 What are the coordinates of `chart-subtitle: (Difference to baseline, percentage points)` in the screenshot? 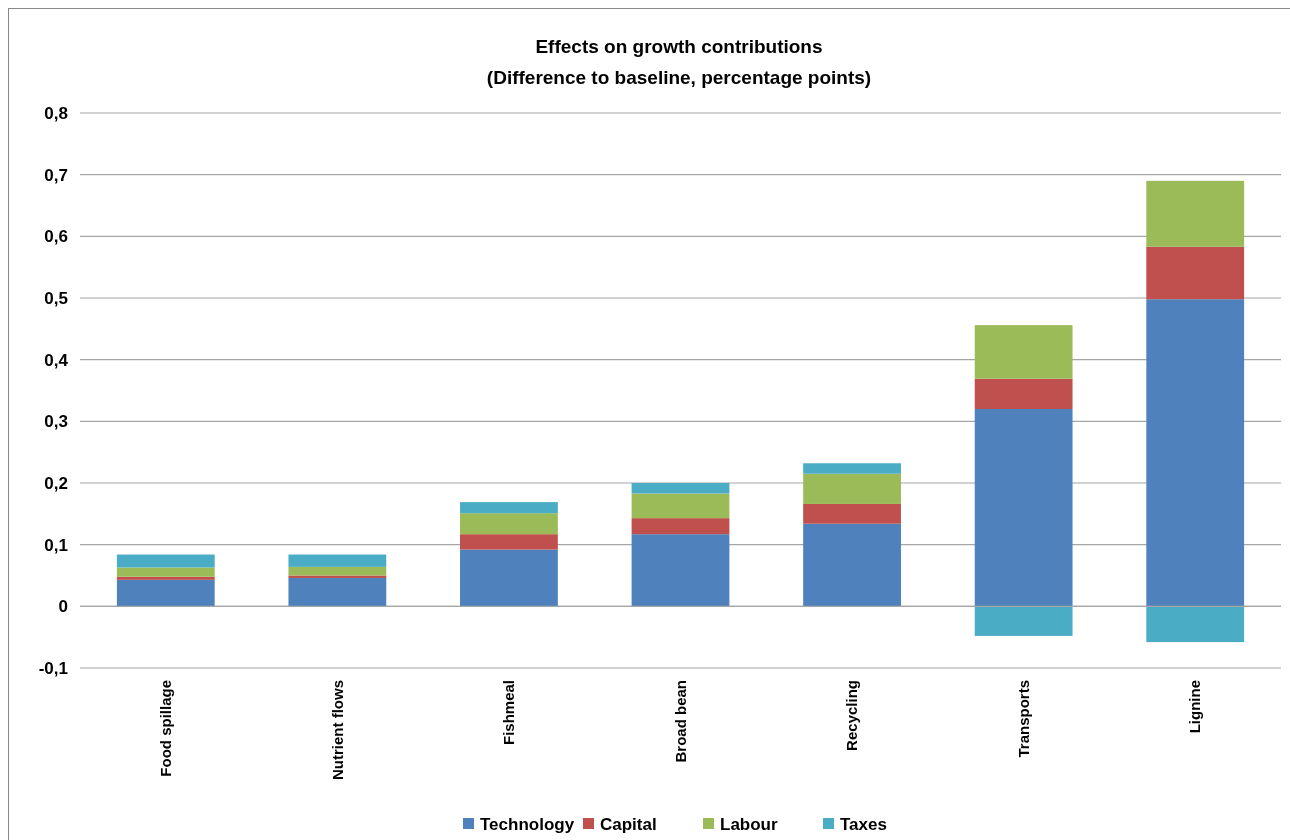 It's located at (679, 77).